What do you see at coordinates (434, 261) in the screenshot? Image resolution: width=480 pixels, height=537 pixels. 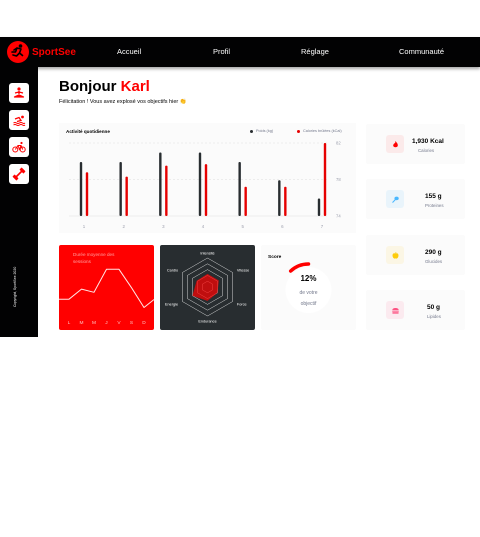 I see `carbs-label: Glucides` at bounding box center [434, 261].